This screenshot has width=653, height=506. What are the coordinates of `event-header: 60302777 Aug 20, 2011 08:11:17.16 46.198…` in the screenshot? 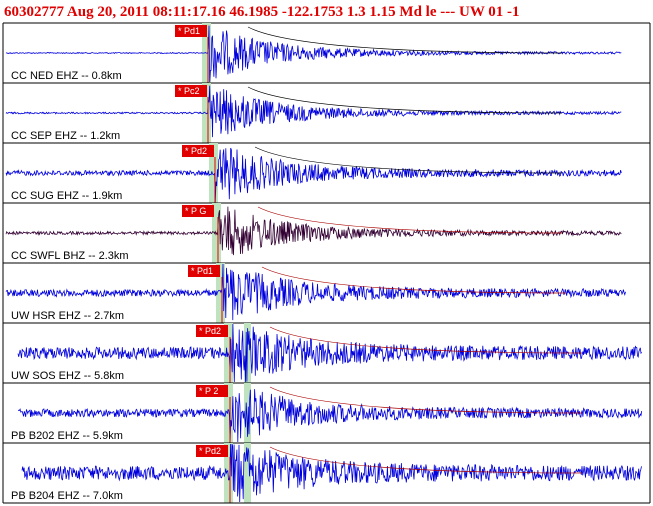 It's located at (262, 12).